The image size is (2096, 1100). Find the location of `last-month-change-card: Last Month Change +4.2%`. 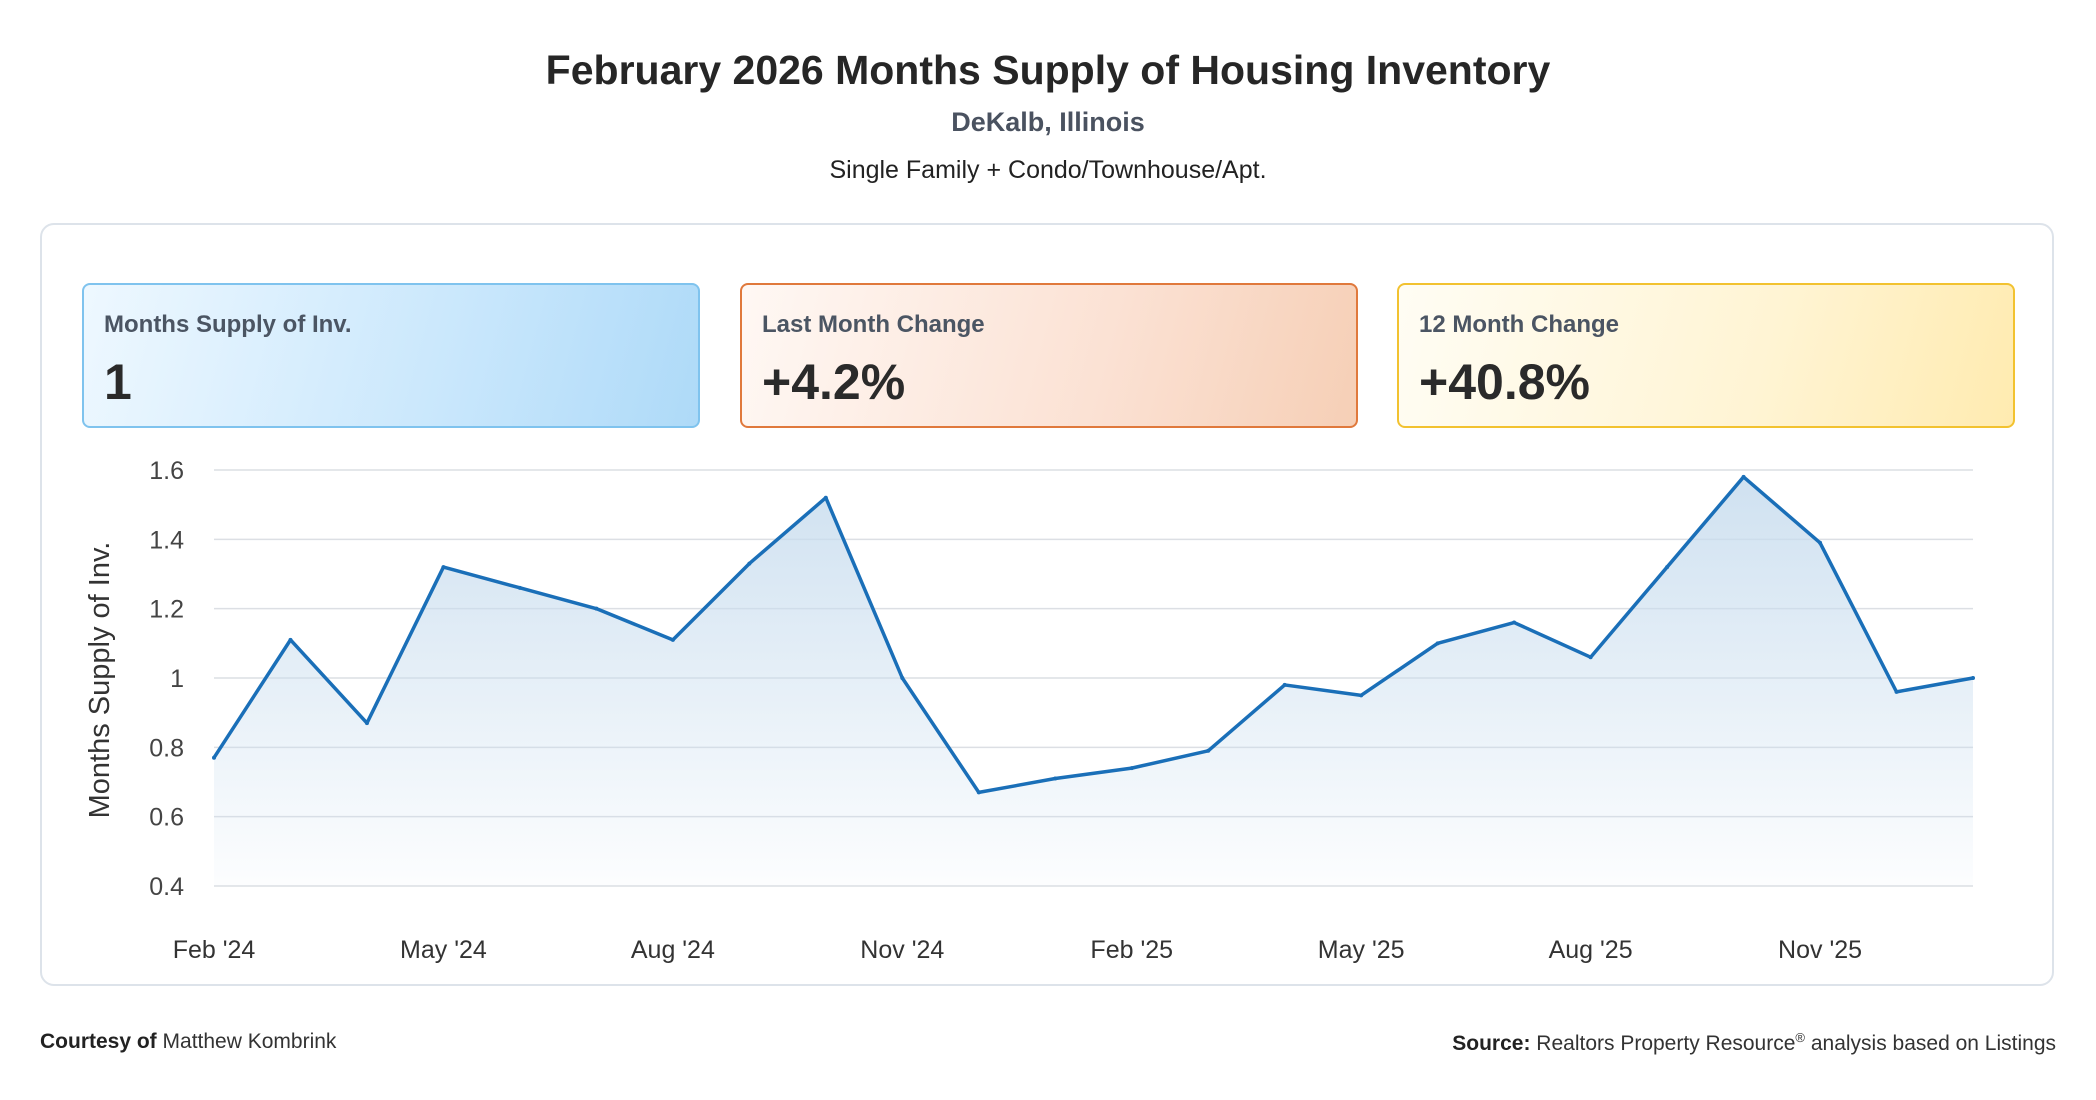

last-month-change-card: Last Month Change +4.2% is located at coordinates (1049, 355).